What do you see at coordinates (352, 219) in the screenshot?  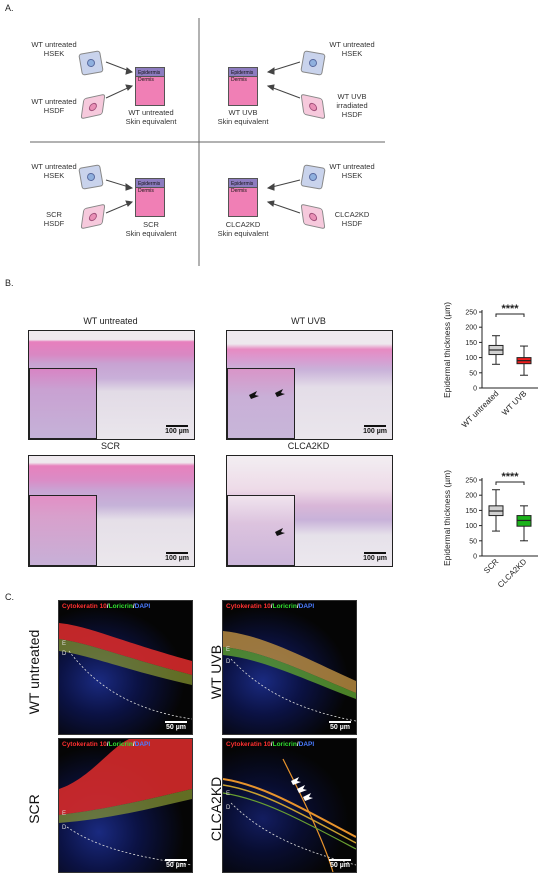 I see `q4-fibroblast-label: CLCA2KD HSDF` at bounding box center [352, 219].